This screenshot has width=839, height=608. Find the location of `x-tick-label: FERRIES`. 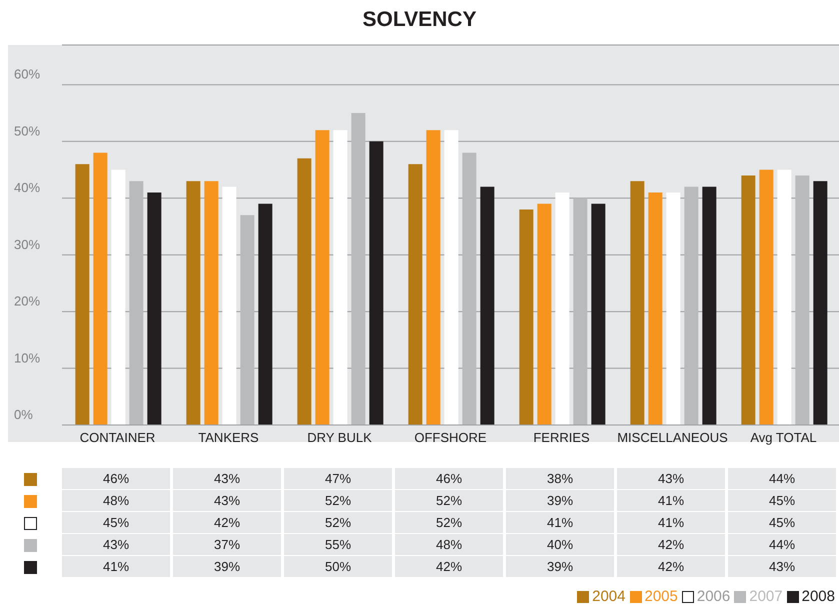

x-tick-label: FERRIES is located at coordinates (561, 438).